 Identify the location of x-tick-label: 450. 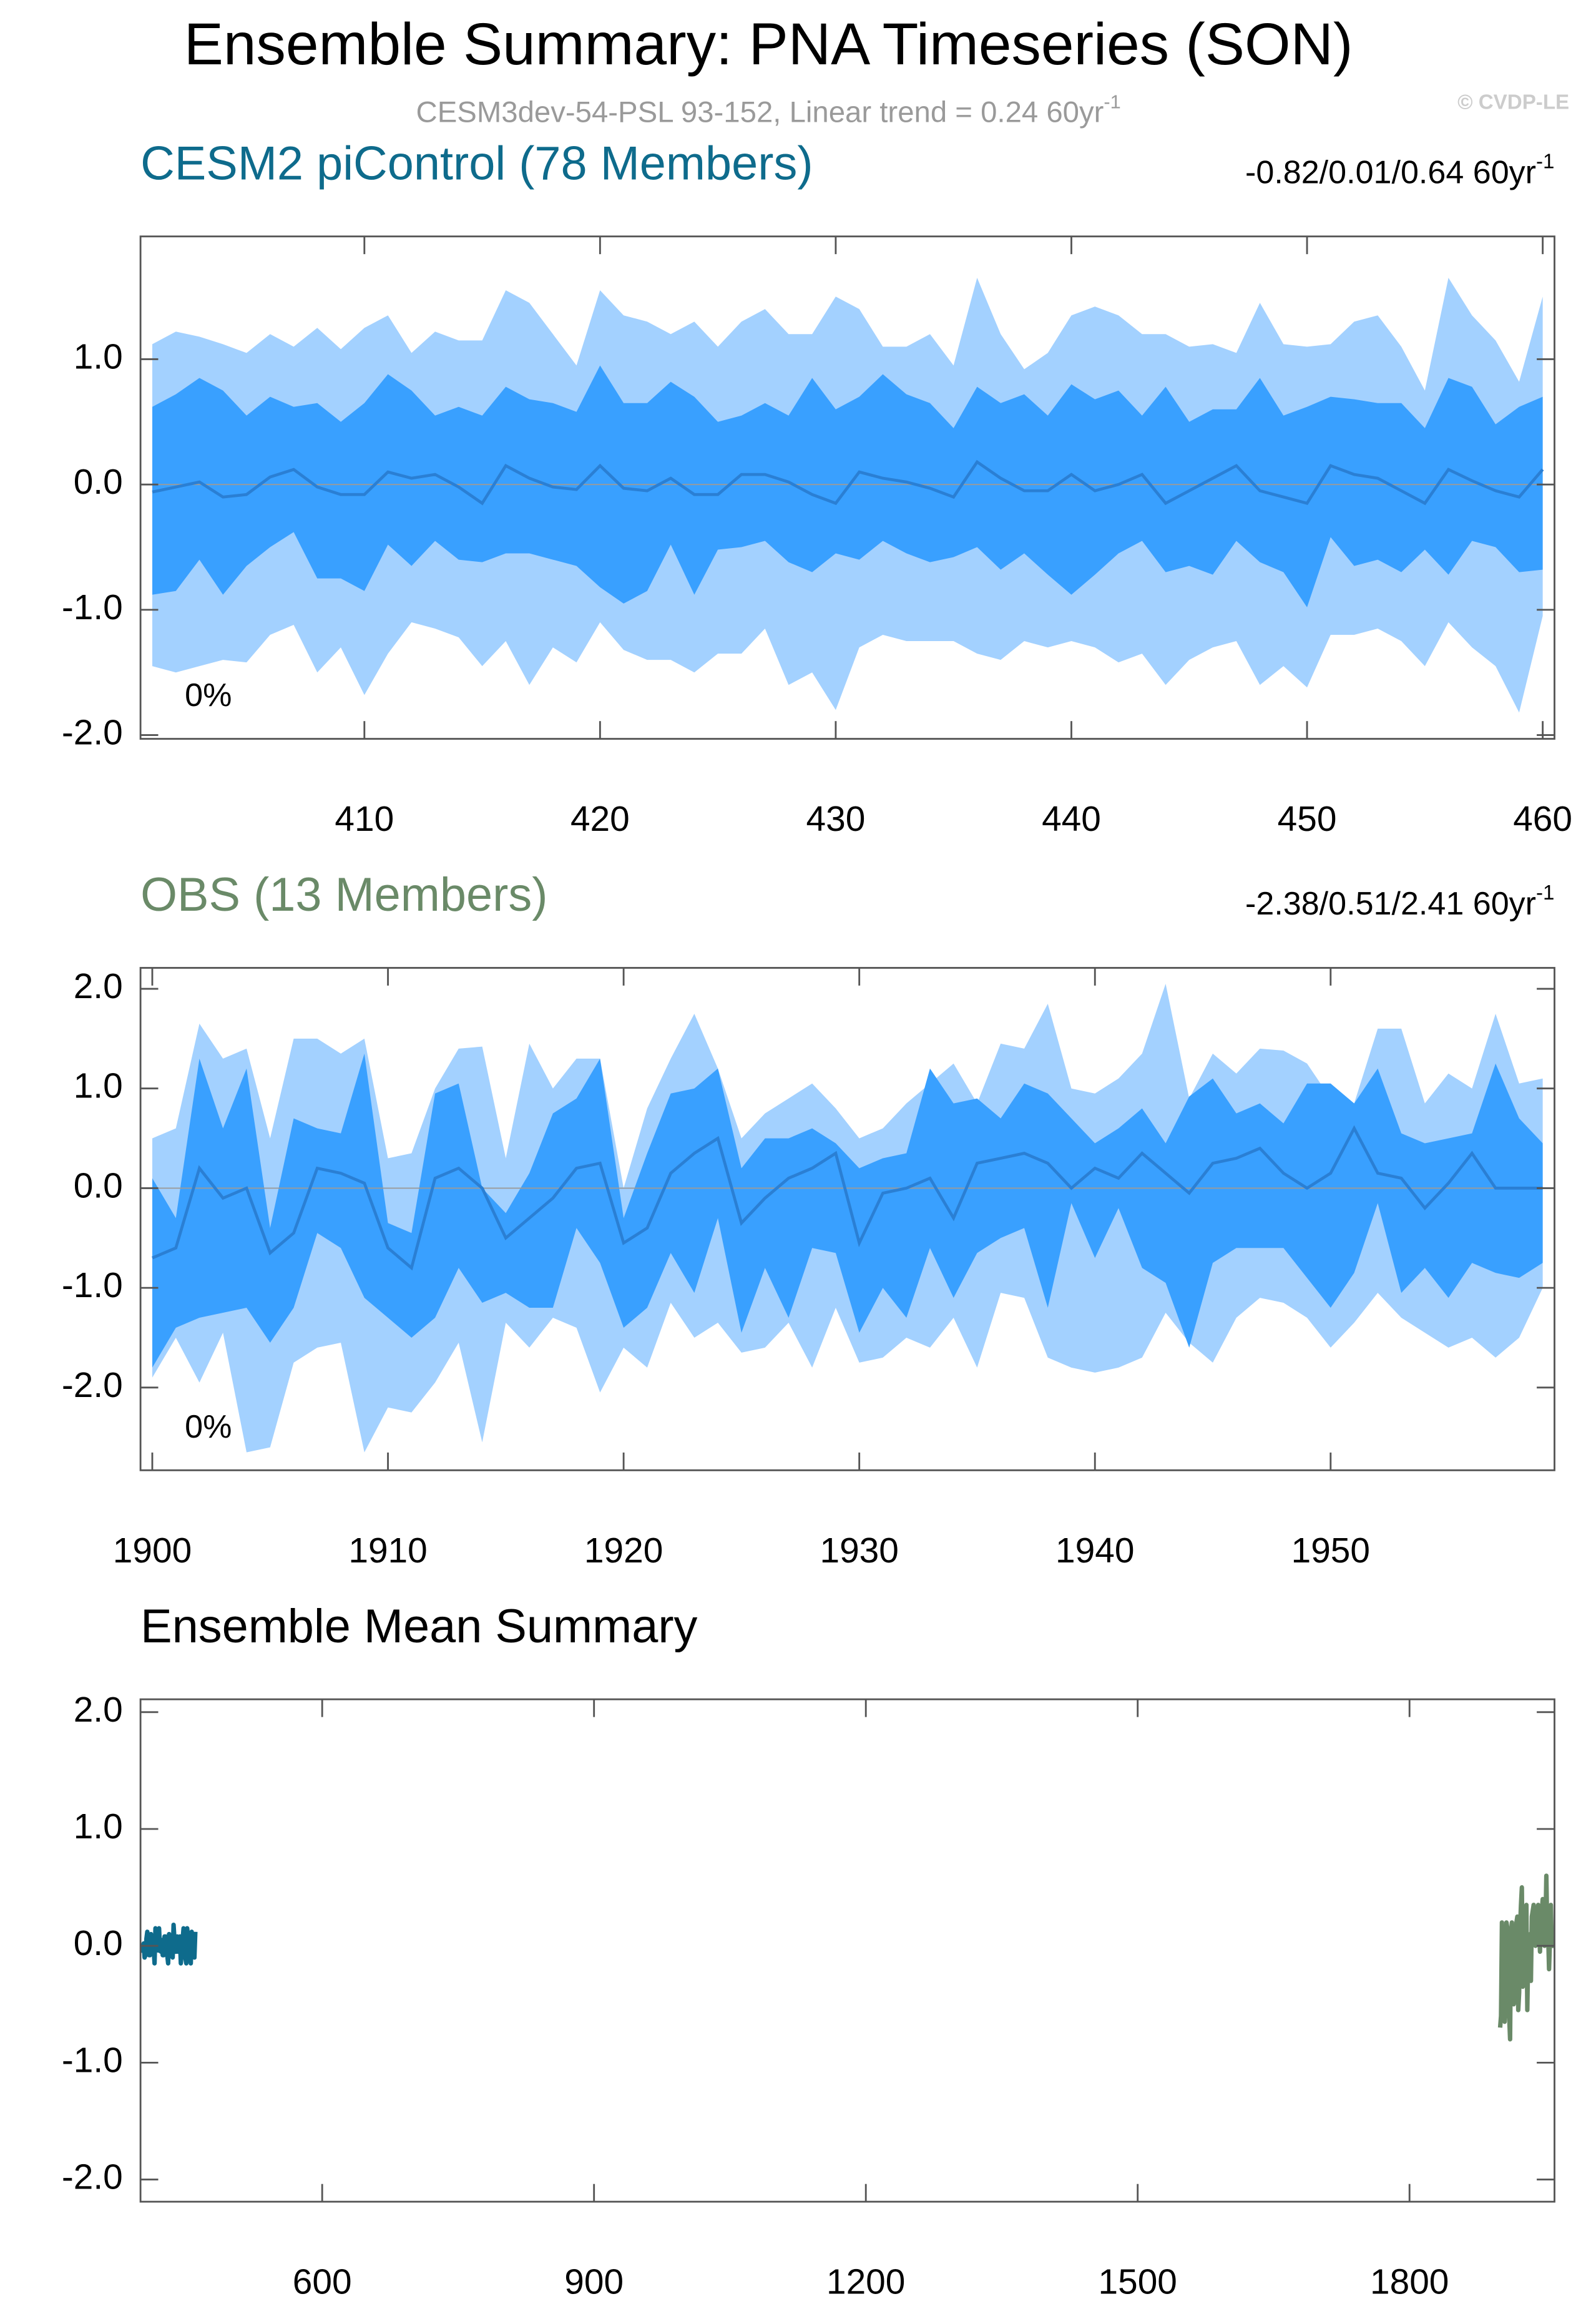
(1307, 819).